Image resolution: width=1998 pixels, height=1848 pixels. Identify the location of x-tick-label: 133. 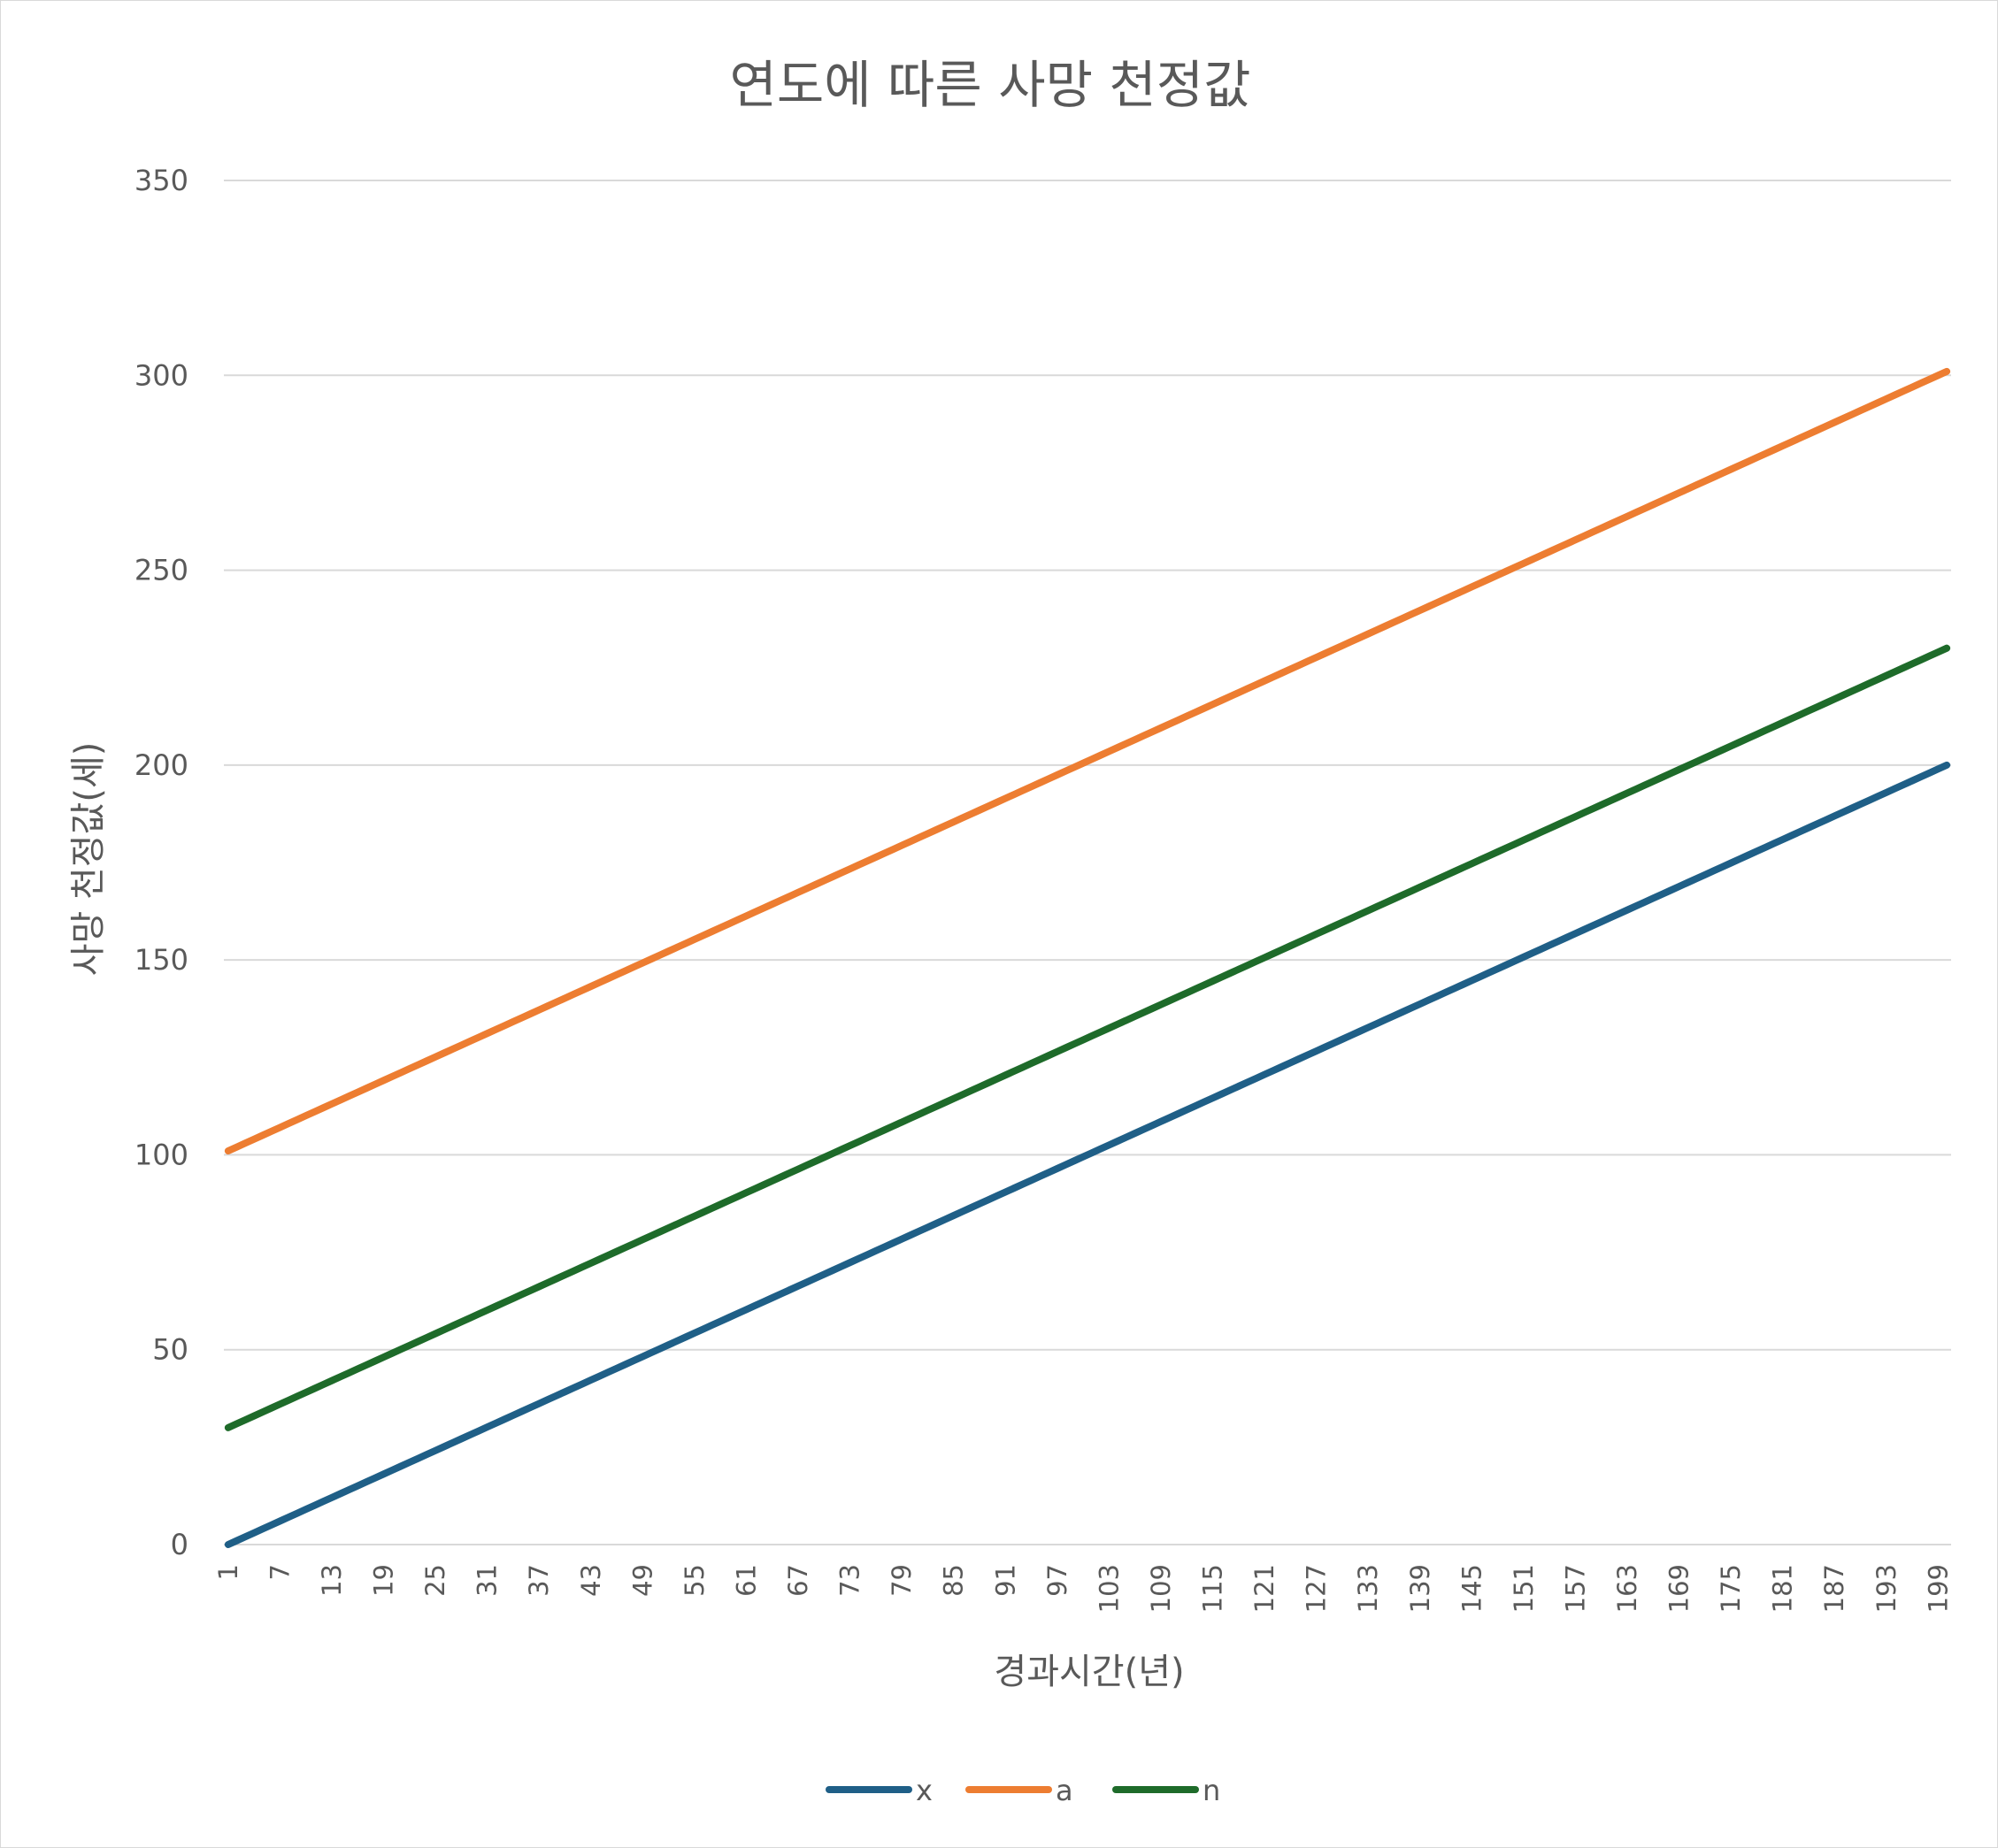
(1368, 1588).